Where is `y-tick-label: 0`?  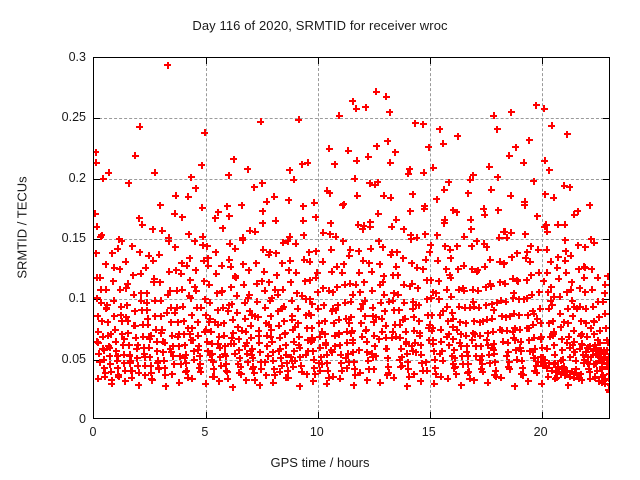
y-tick-label: 0 is located at coordinates (82, 419).